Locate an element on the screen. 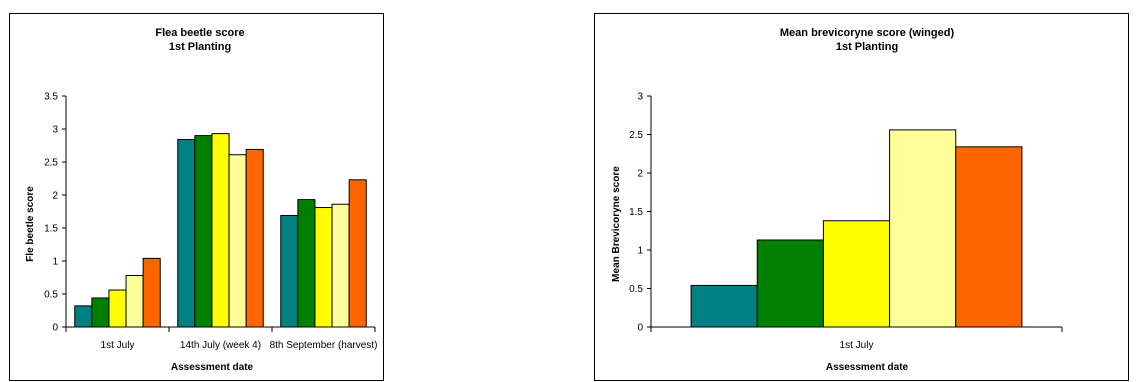  y-axis-label: Fle beetle score is located at coordinates (30, 224).